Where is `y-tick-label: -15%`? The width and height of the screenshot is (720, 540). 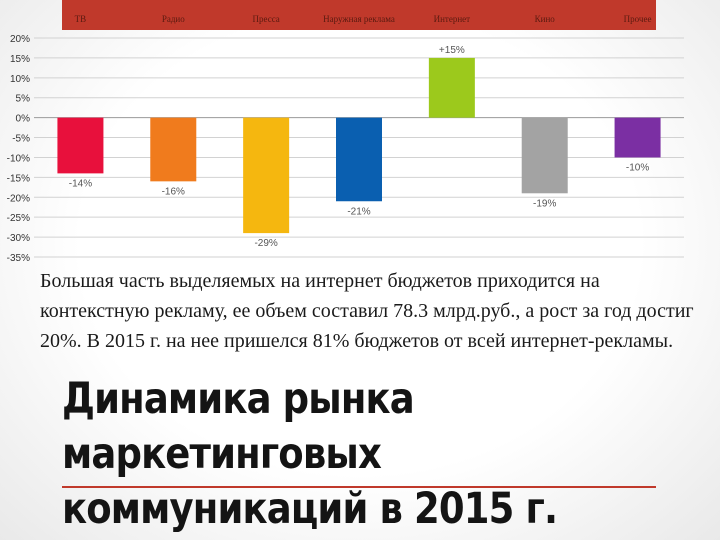
y-tick-label: -15% is located at coordinates (18, 178).